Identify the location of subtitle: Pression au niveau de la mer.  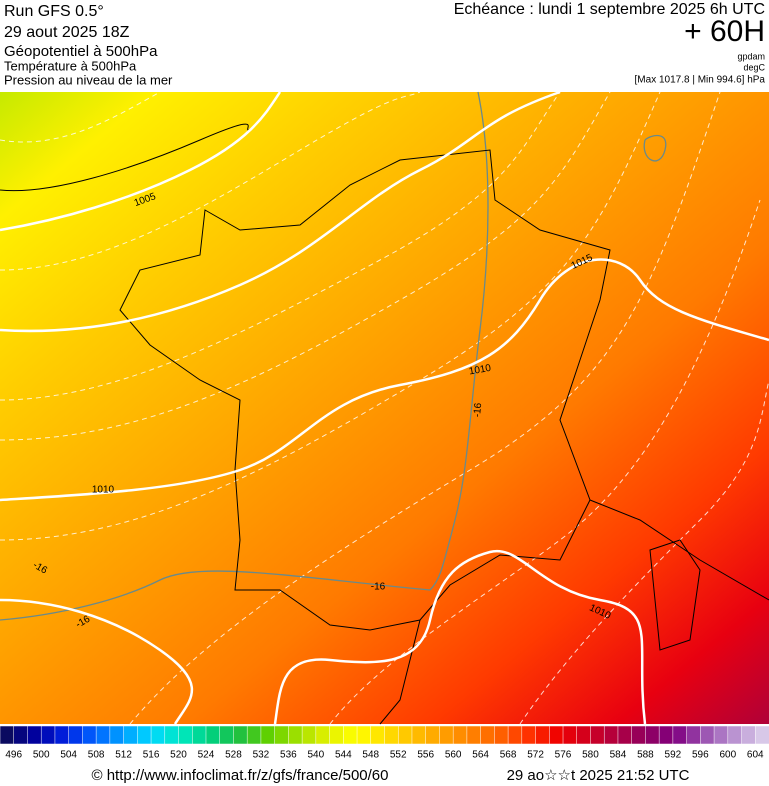
(88, 79).